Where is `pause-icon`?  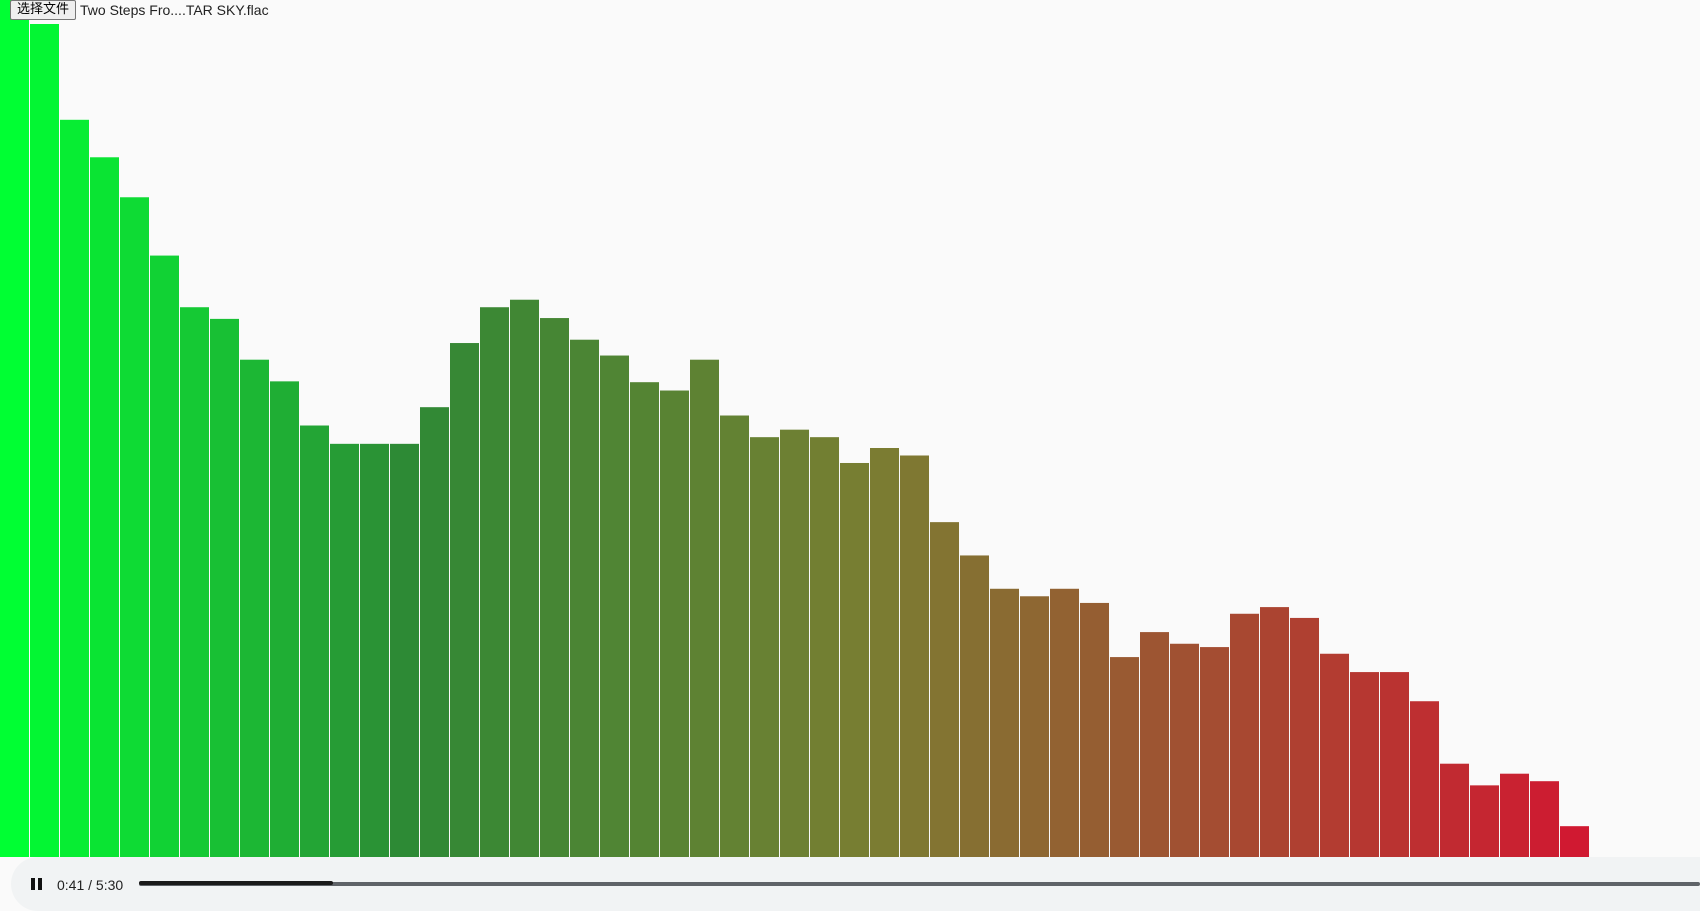
pause-icon is located at coordinates (37, 885).